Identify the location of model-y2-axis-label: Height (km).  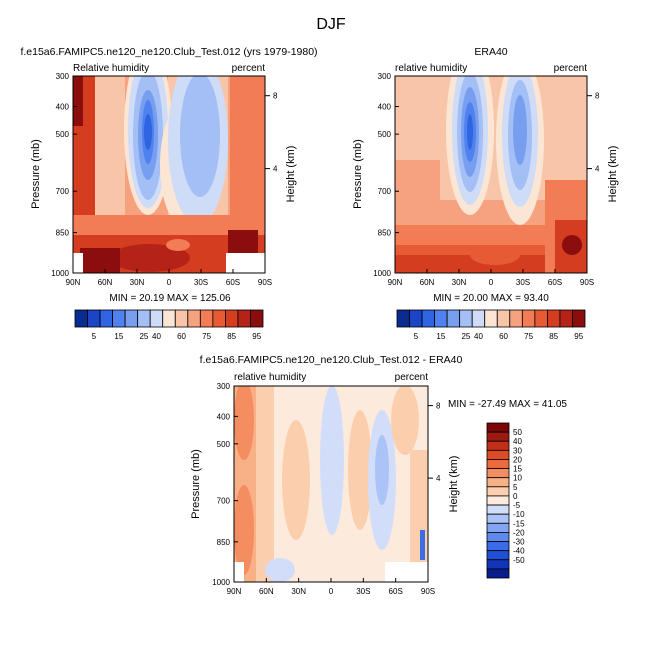
(291, 174).